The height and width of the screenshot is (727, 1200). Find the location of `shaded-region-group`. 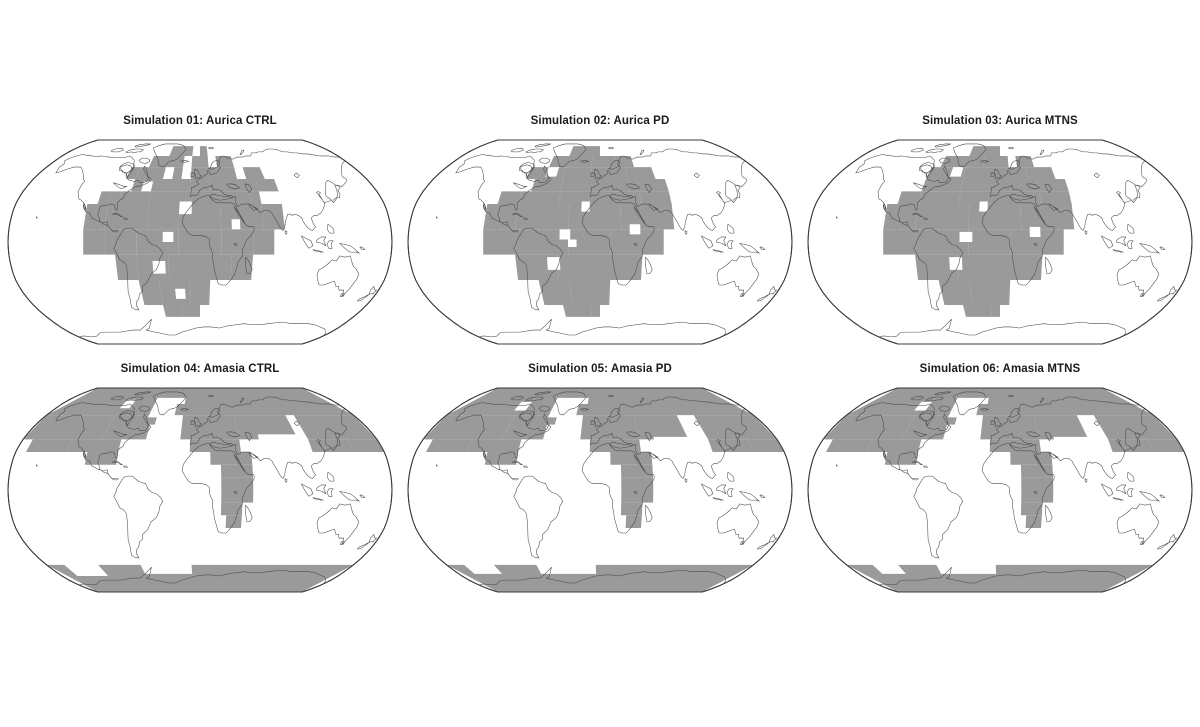

shaded-region-group is located at coordinates (604, 490).